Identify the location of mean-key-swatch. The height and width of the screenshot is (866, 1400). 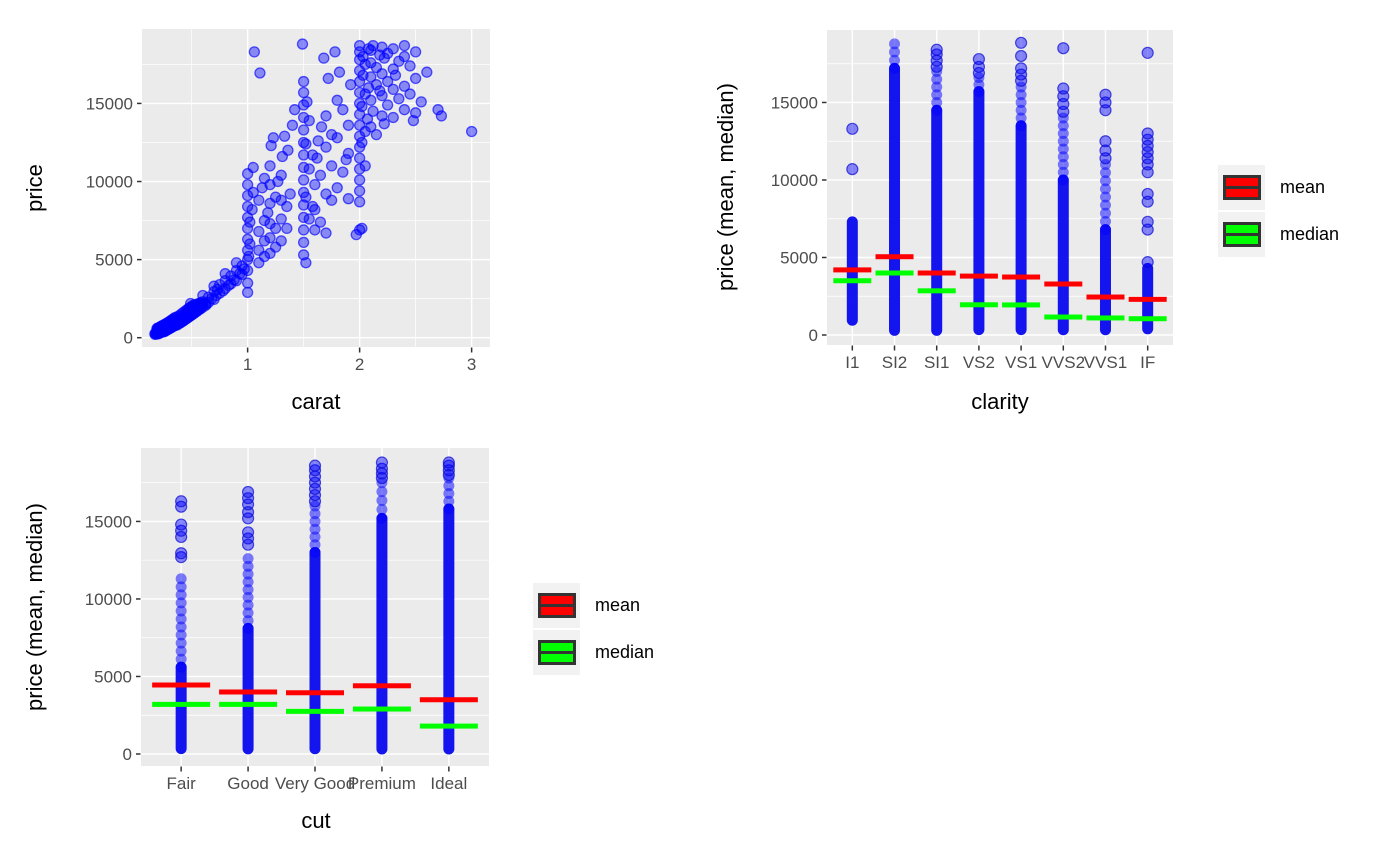
(556, 605).